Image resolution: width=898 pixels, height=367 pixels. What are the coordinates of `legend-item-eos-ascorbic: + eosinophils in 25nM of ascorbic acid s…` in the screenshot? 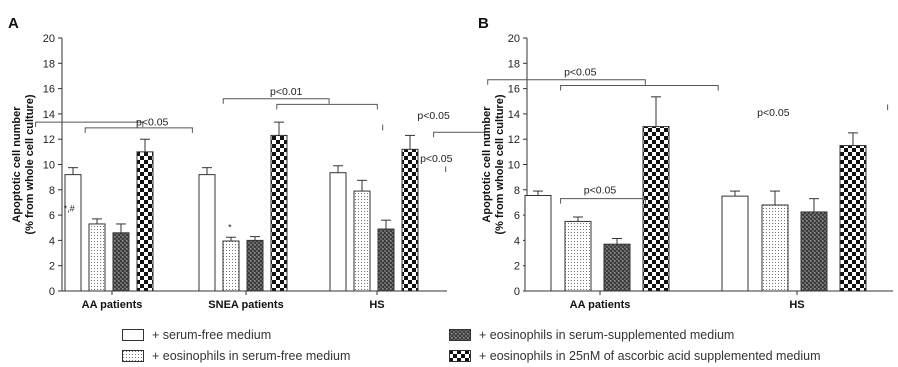 It's located at (635, 356).